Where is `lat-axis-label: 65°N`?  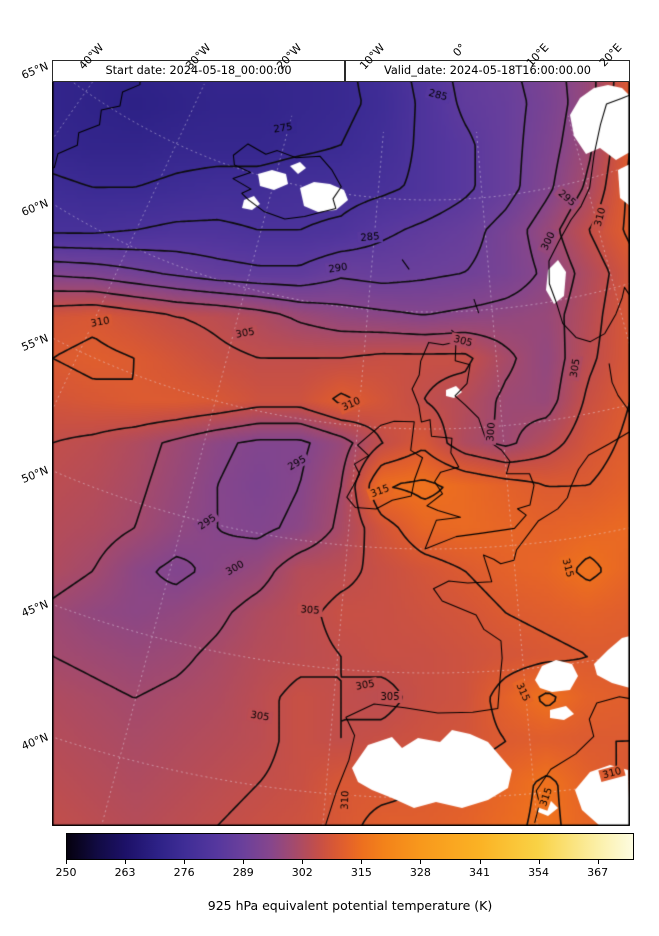 lat-axis-label: 65°N is located at coordinates (35, 70).